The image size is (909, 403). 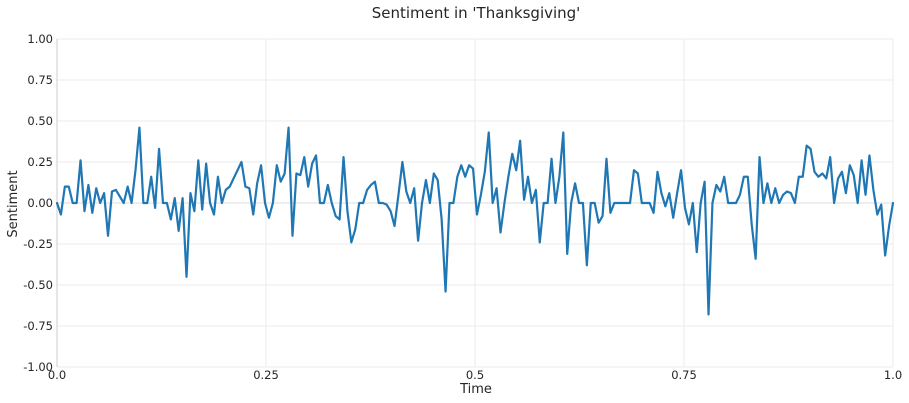 What do you see at coordinates (38, 244) in the screenshot?
I see `y-tick-label: -0.25` at bounding box center [38, 244].